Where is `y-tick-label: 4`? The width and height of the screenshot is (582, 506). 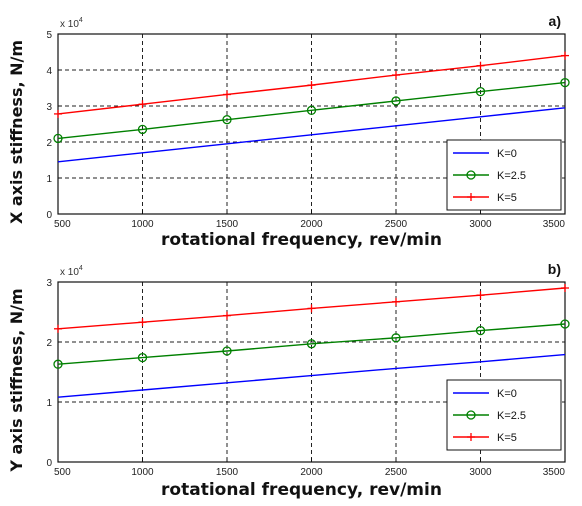
y-tick-label: 4 is located at coordinates (49, 71).